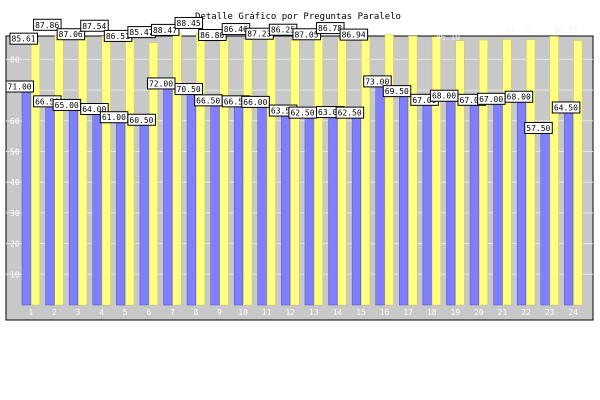 The height and width of the screenshot is (400, 600). I want to click on data-label-text: 60.50, so click(141, 120).